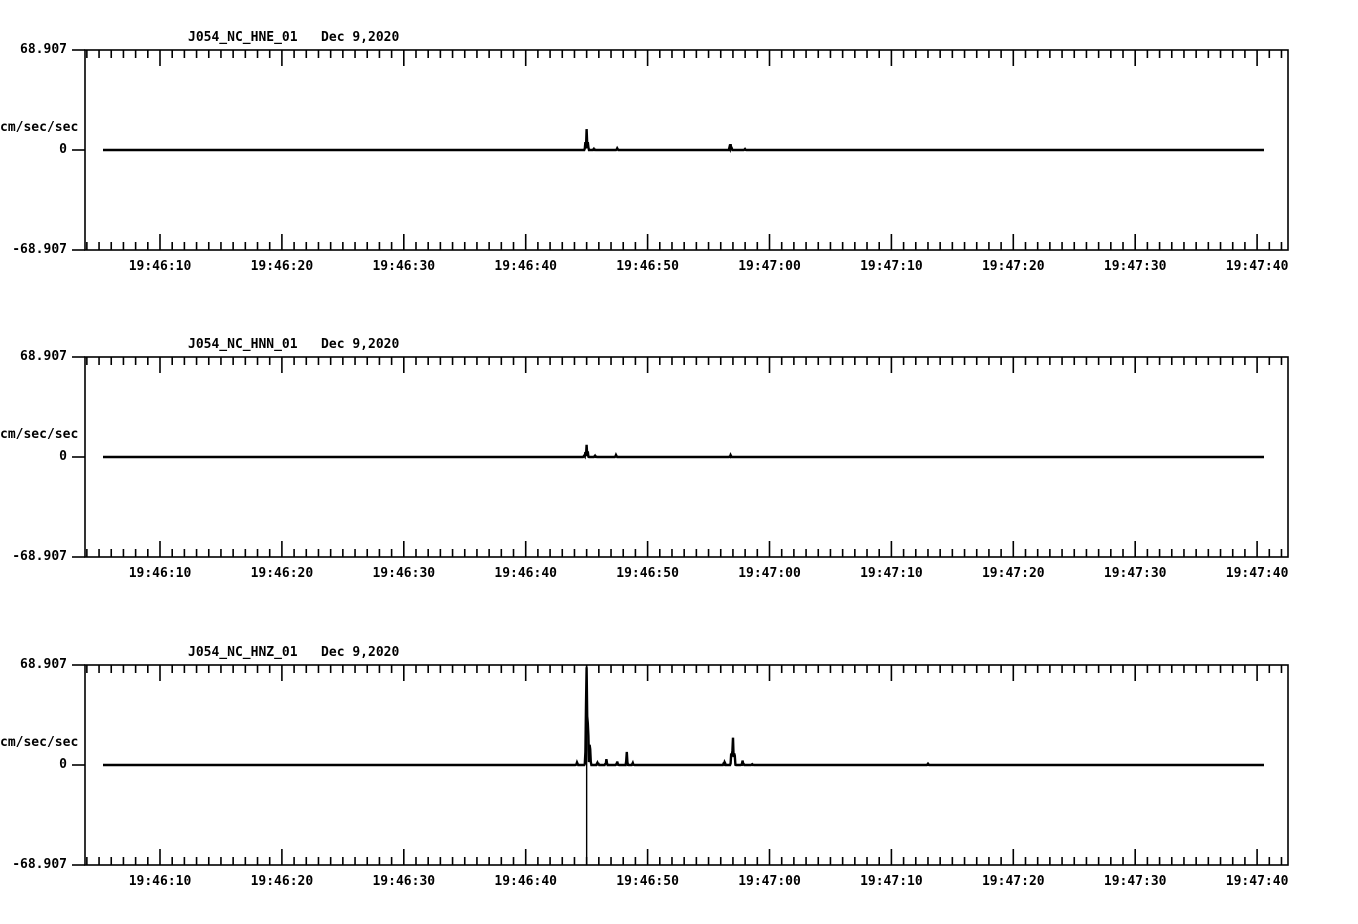  Describe the element at coordinates (39, 556) in the screenshot. I see `y-tick-min-hnn: -68.907` at that location.